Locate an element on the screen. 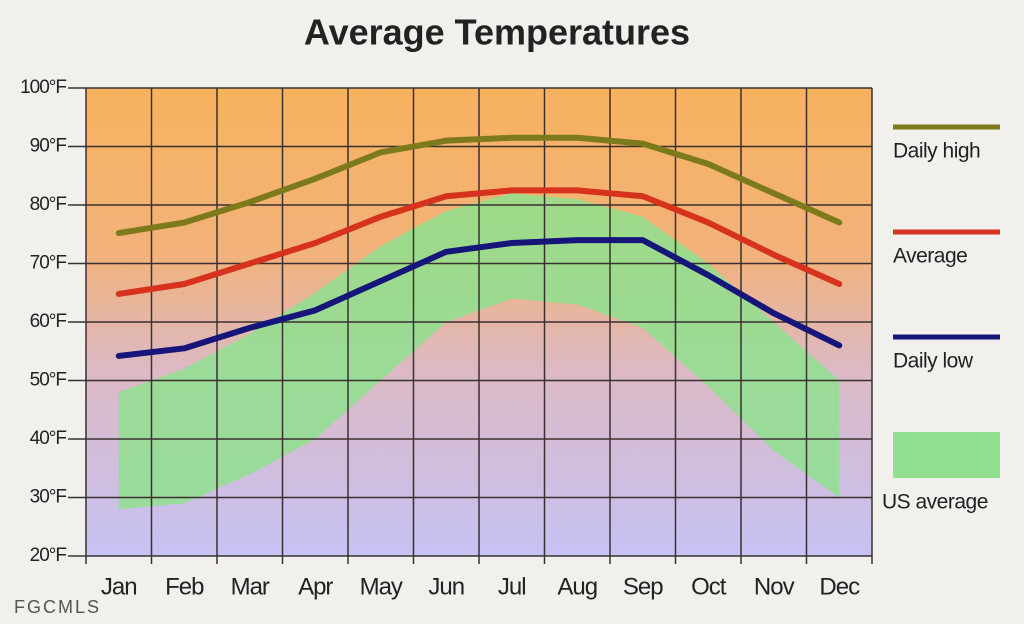  y-tick-label: 100°F is located at coordinates (43, 87).